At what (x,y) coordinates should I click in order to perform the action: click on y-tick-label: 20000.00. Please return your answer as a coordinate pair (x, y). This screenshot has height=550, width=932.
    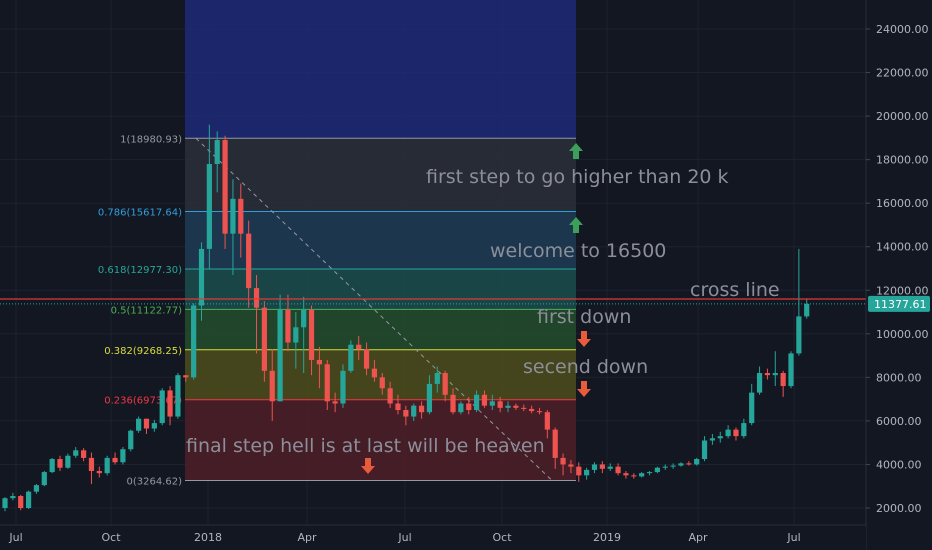
    Looking at the image, I should click on (902, 116).